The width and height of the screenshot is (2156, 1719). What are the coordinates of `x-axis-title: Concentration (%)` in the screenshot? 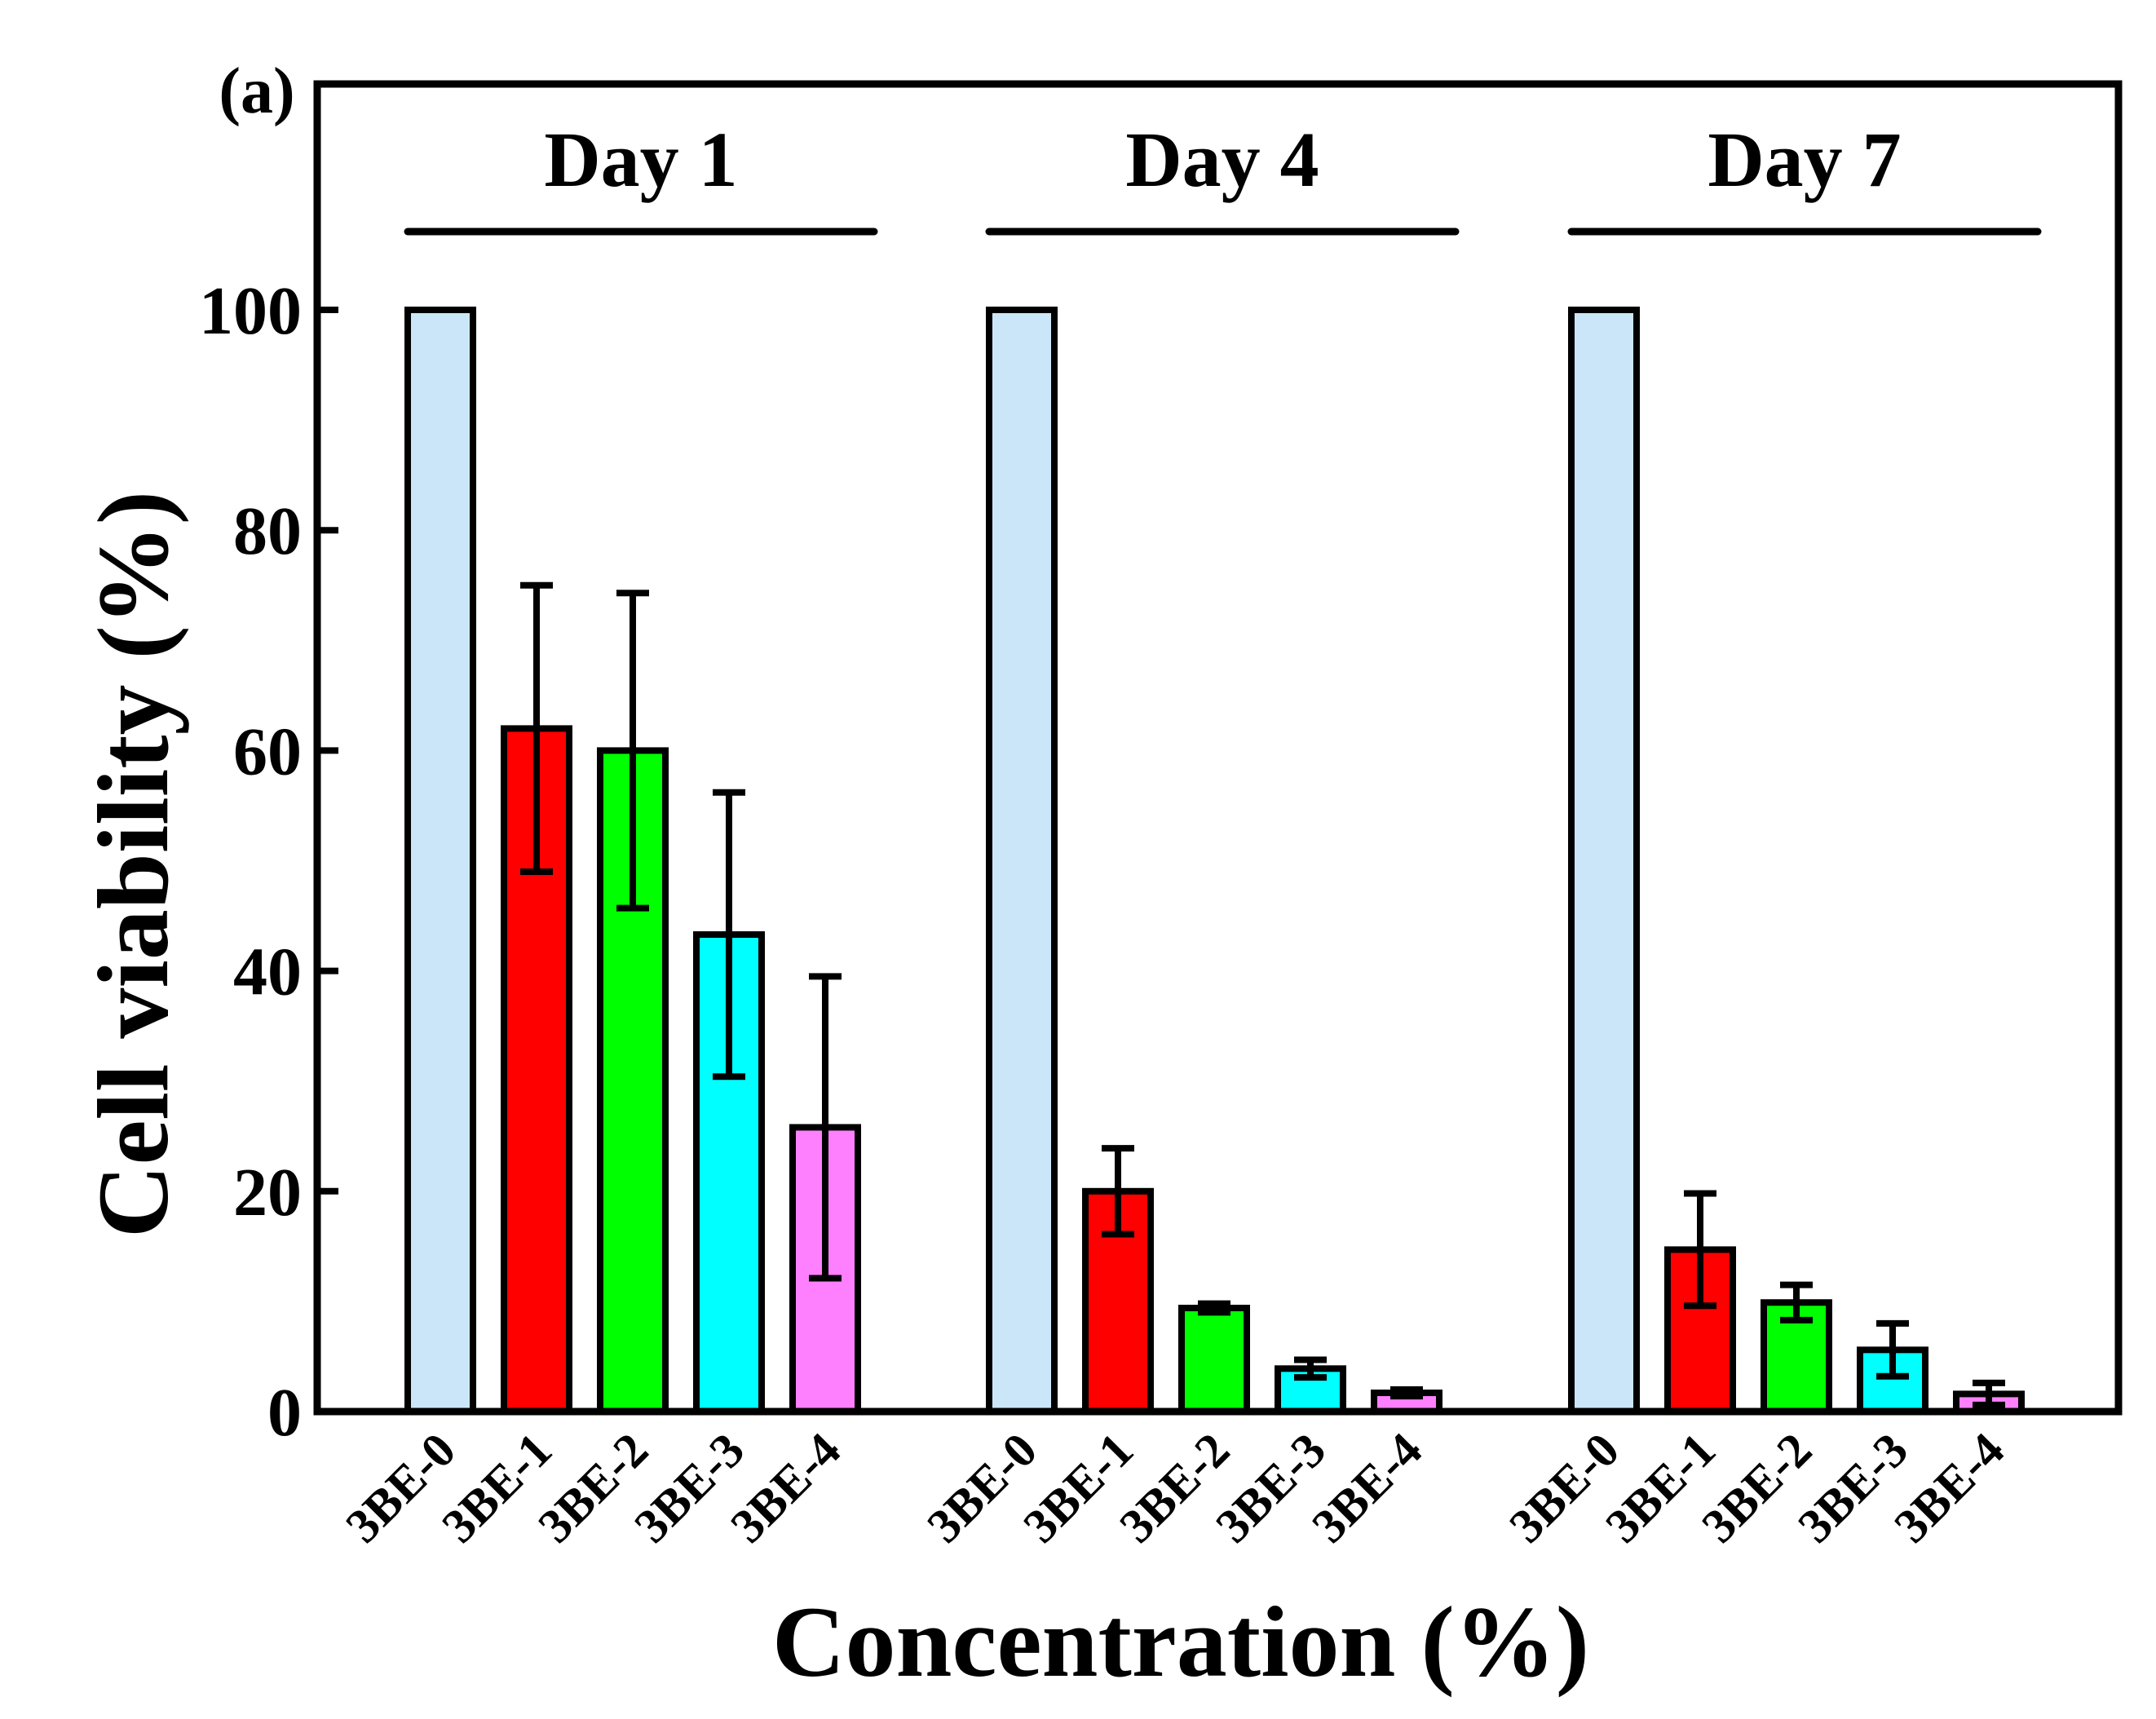 It's located at (1180, 1642).